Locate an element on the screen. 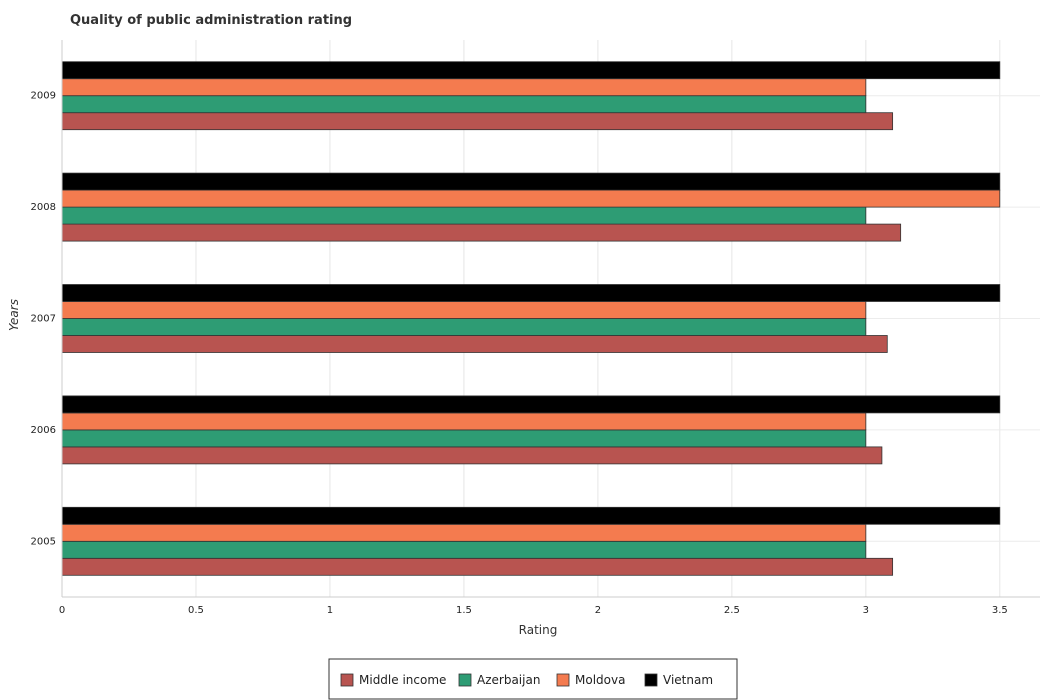  bar-moldova-2006 is located at coordinates (464, 421).